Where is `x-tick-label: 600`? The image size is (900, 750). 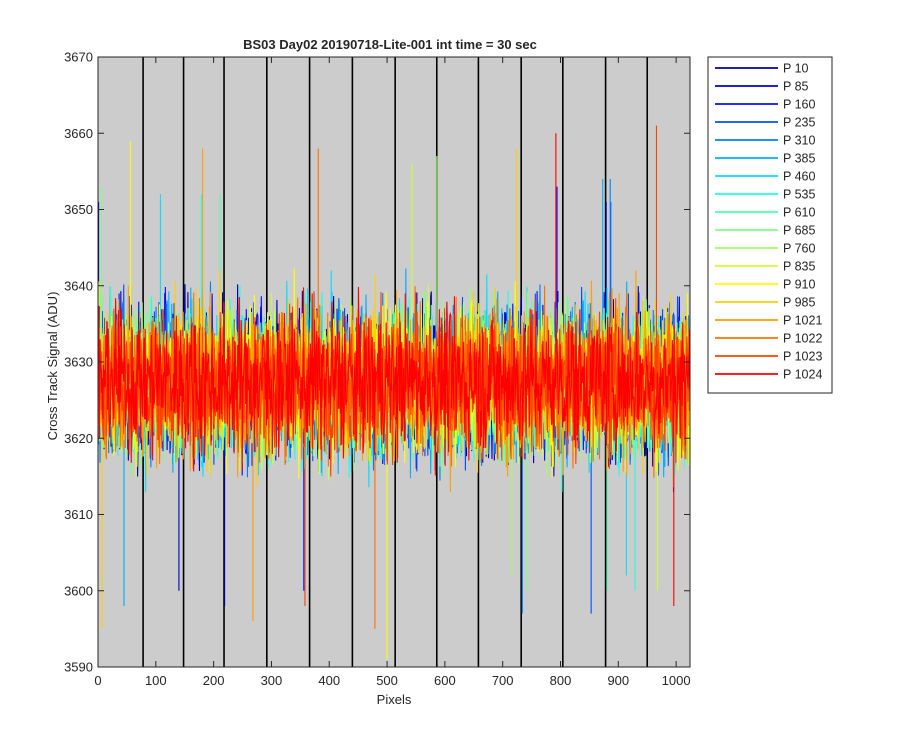
x-tick-label: 600 is located at coordinates (445, 680).